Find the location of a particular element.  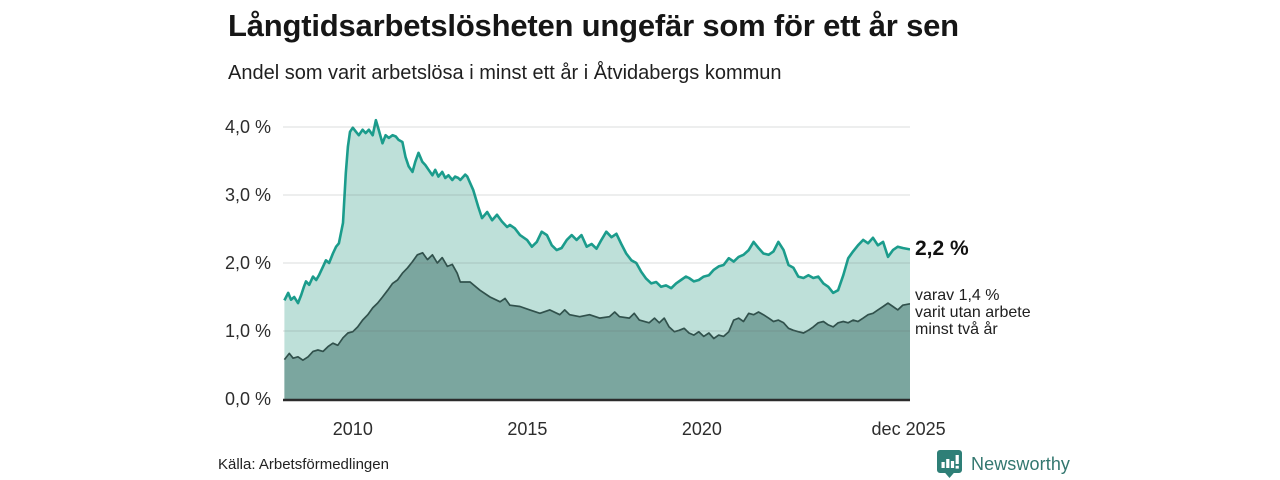

y-tick-label: 4,0 % is located at coordinates (247, 127).